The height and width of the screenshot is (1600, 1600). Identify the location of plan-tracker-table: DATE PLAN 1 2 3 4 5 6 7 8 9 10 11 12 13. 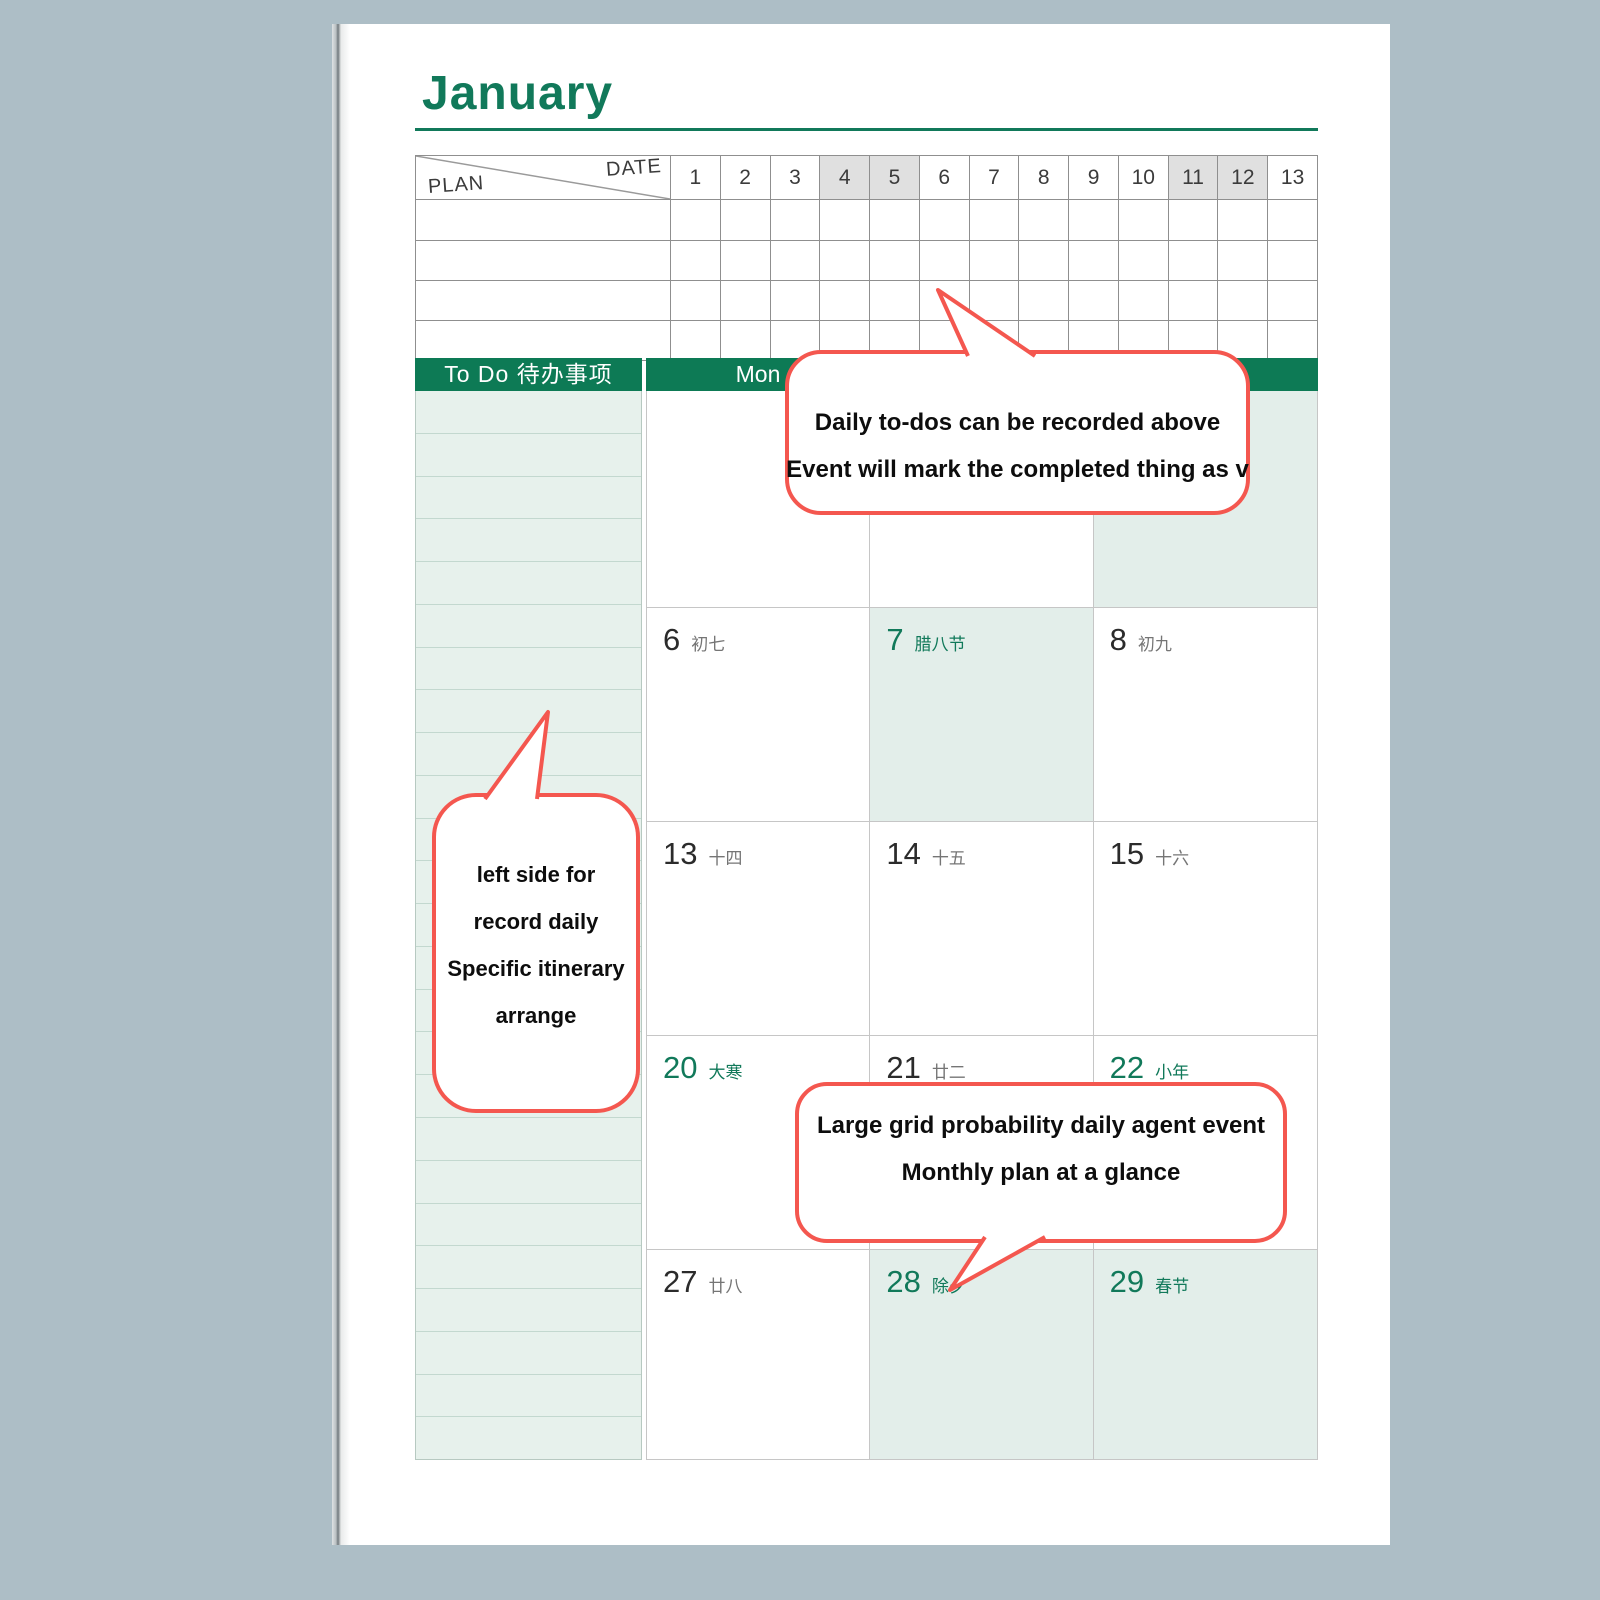
(866, 258).